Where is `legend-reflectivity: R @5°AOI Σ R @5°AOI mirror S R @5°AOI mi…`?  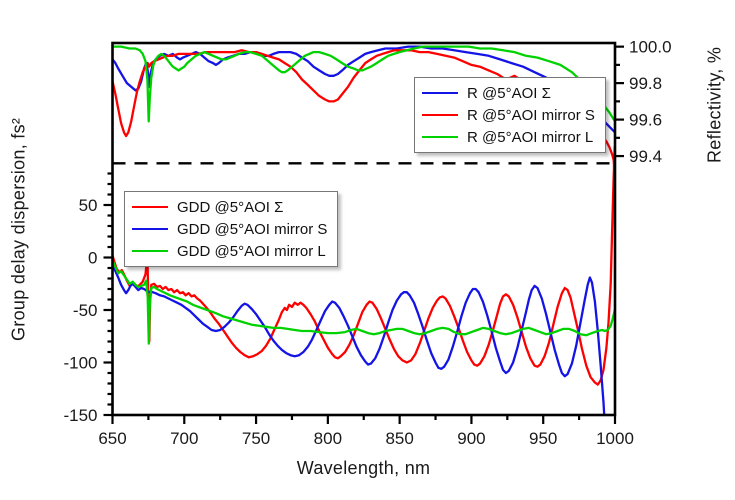 legend-reflectivity: R @5°AOI Σ R @5°AOI mirror S R @5°AOI mi… is located at coordinates (510, 115).